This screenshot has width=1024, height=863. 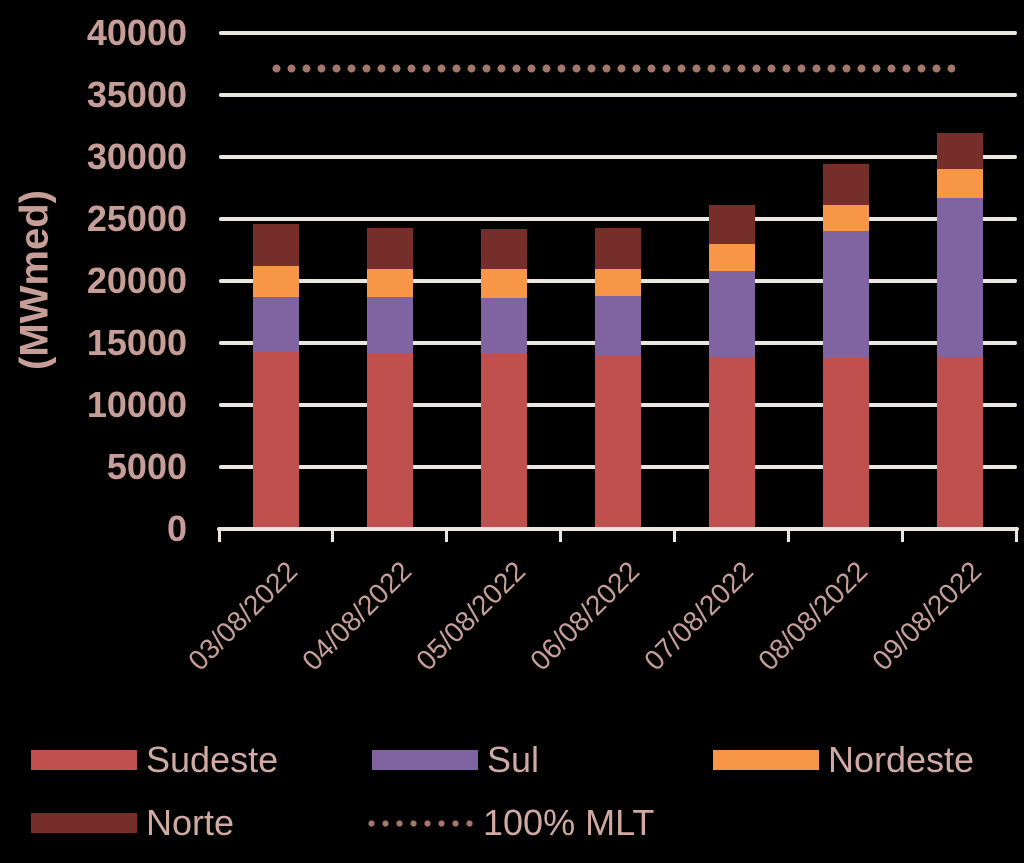 What do you see at coordinates (845, 185) in the screenshot?
I see `bar-norte-08-08-2022` at bounding box center [845, 185].